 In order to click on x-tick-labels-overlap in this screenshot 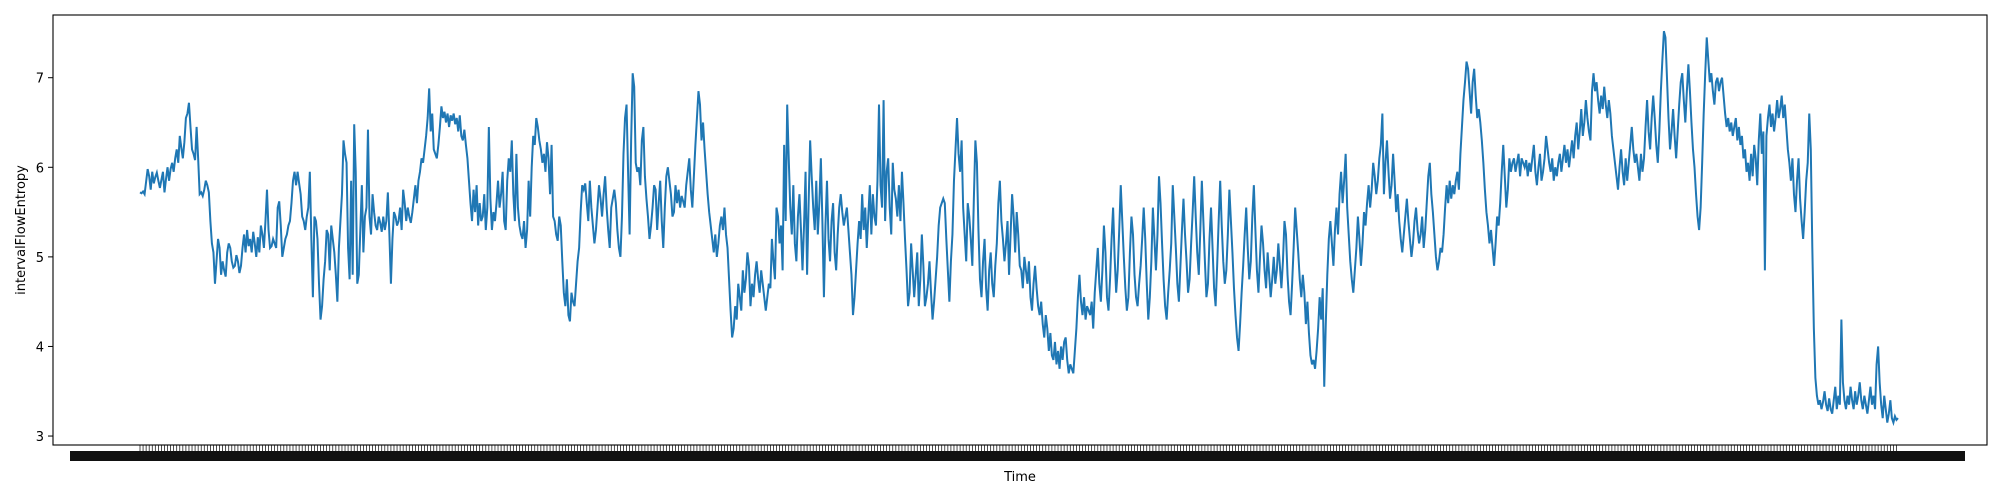, I will do `click(1017, 456)`.